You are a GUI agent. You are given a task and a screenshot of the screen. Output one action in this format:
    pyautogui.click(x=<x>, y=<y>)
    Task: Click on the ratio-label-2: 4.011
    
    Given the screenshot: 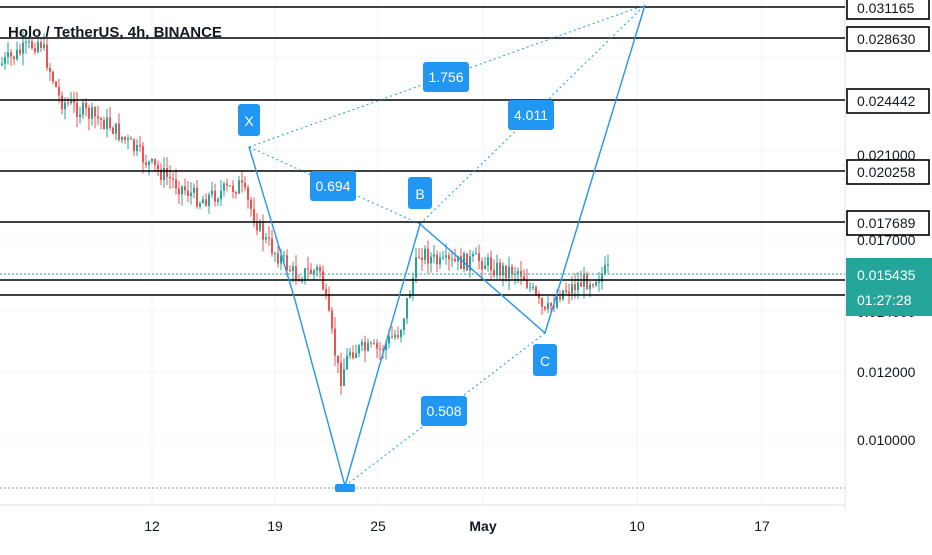 What is the action you would take?
    pyautogui.click(x=531, y=115)
    